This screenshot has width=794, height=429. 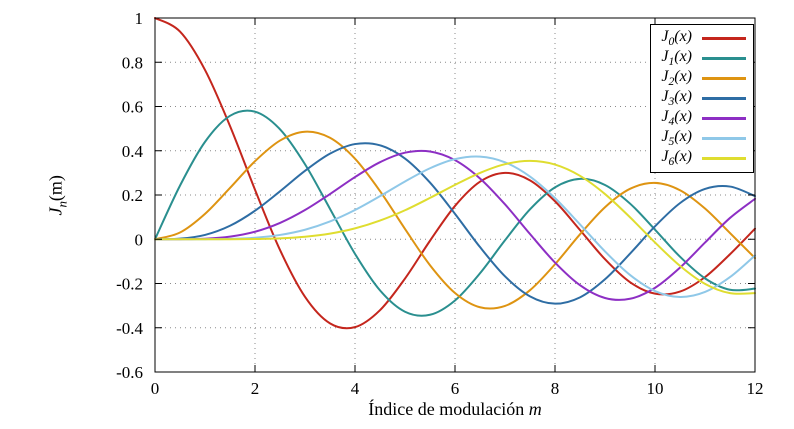 I want to click on y-axis-title: Jn(m), so click(x=58, y=195).